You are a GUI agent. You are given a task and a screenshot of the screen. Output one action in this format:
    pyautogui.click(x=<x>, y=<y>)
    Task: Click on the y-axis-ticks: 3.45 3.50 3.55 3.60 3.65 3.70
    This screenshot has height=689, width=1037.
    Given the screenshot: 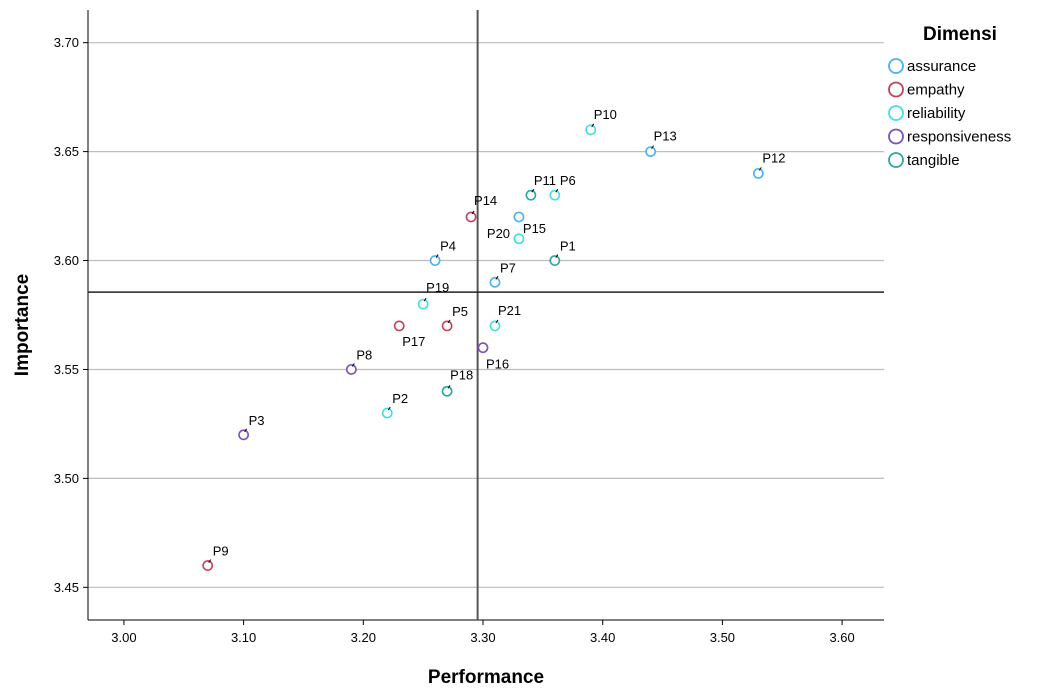 What is the action you would take?
    pyautogui.click(x=71, y=315)
    